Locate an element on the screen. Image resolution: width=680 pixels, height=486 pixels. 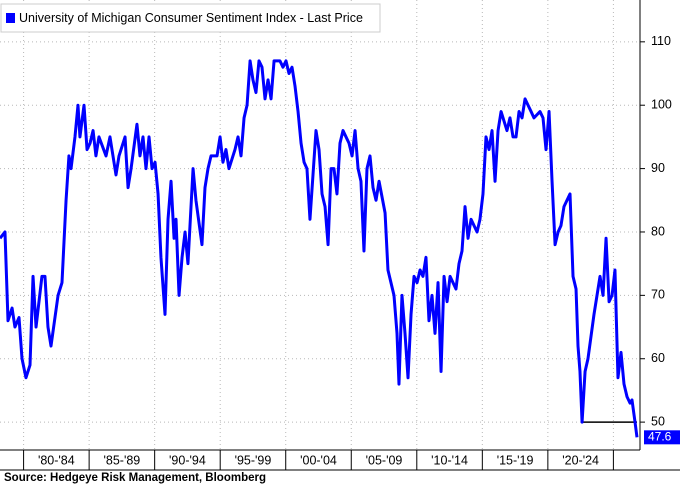
x-tick-label: '00-'04 is located at coordinates (318, 460).